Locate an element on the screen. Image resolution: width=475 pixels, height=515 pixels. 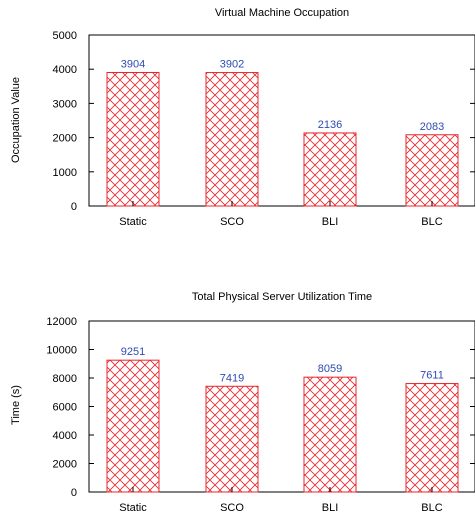
y-axis-label: Time (s) is located at coordinates (16, 405).